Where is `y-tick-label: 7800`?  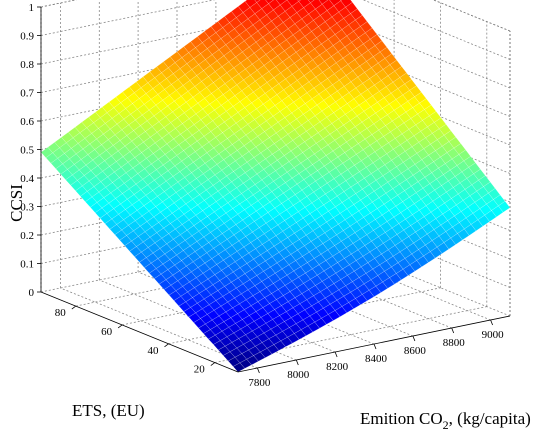 y-tick-label: 7800 is located at coordinates (259, 383).